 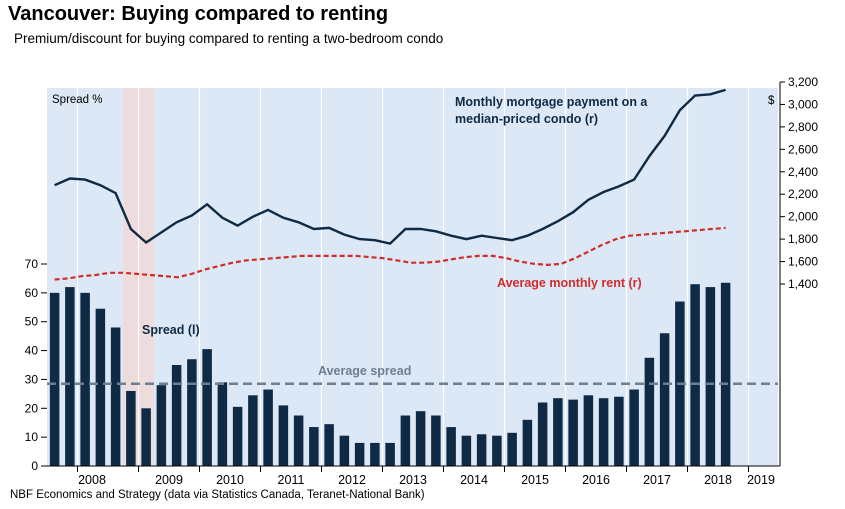 I want to click on x-tick-label: 2018, so click(x=718, y=480).